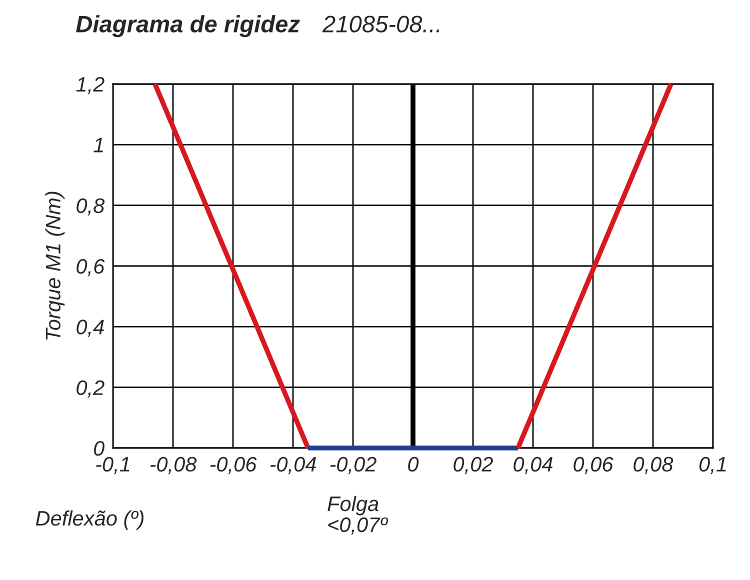 The height and width of the screenshot is (580, 750). I want to click on chart-title: Diagrama de rigidez, so click(188, 26).